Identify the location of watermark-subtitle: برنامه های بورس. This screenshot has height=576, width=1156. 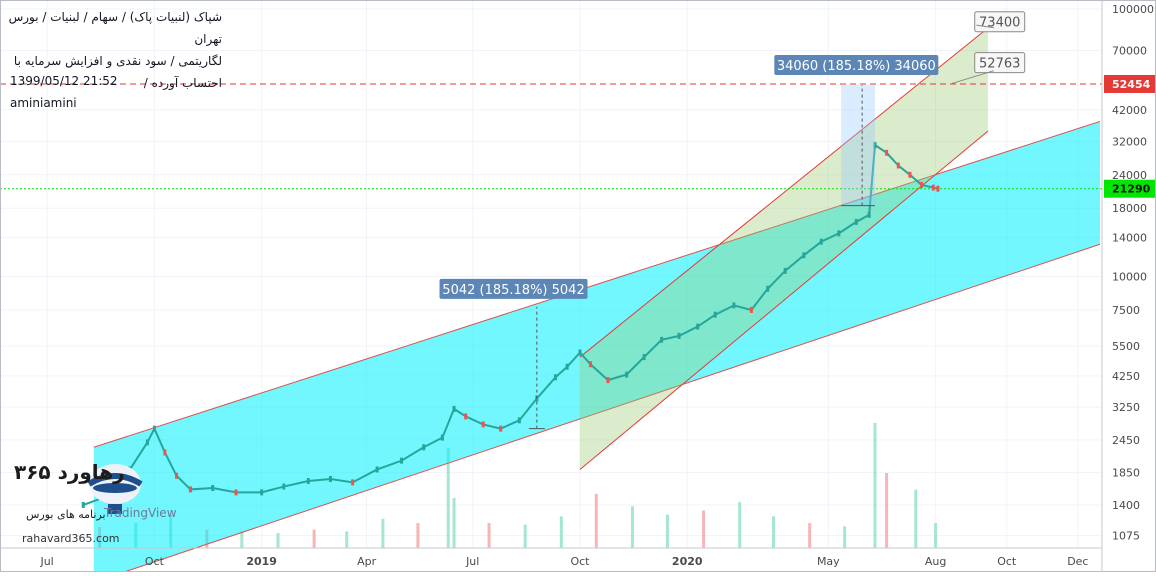
(66, 514).